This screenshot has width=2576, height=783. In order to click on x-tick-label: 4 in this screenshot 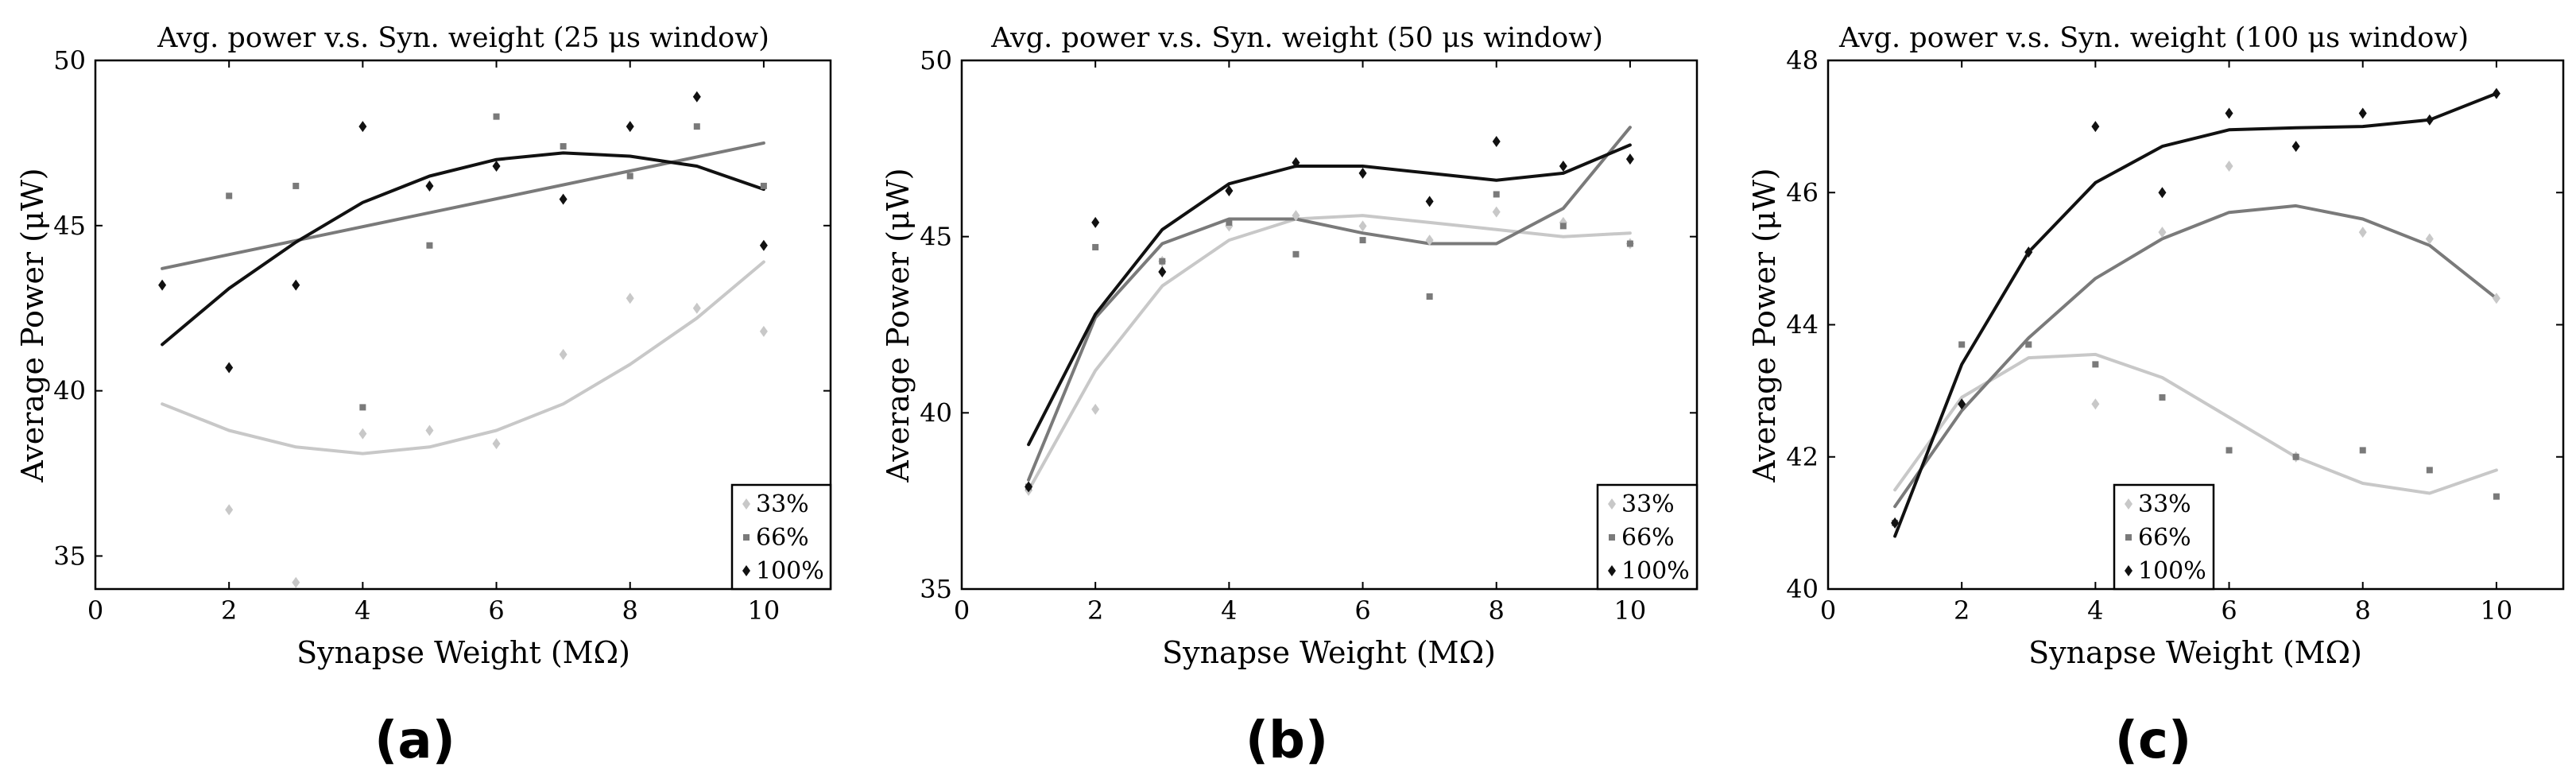, I will do `click(362, 610)`.